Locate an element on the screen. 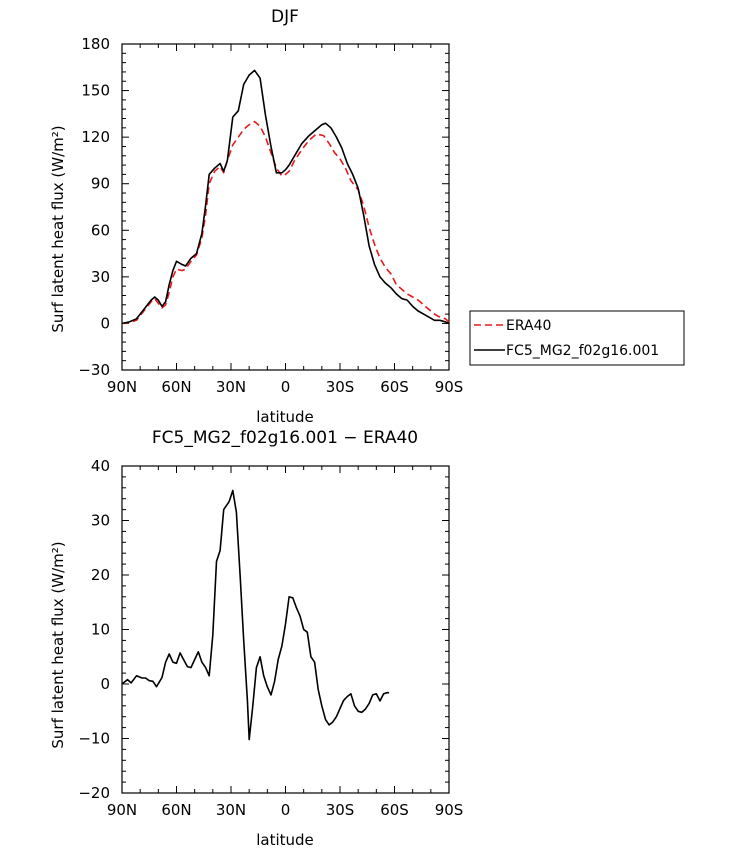 This screenshot has height=851, width=733. legend-box is located at coordinates (577, 338).